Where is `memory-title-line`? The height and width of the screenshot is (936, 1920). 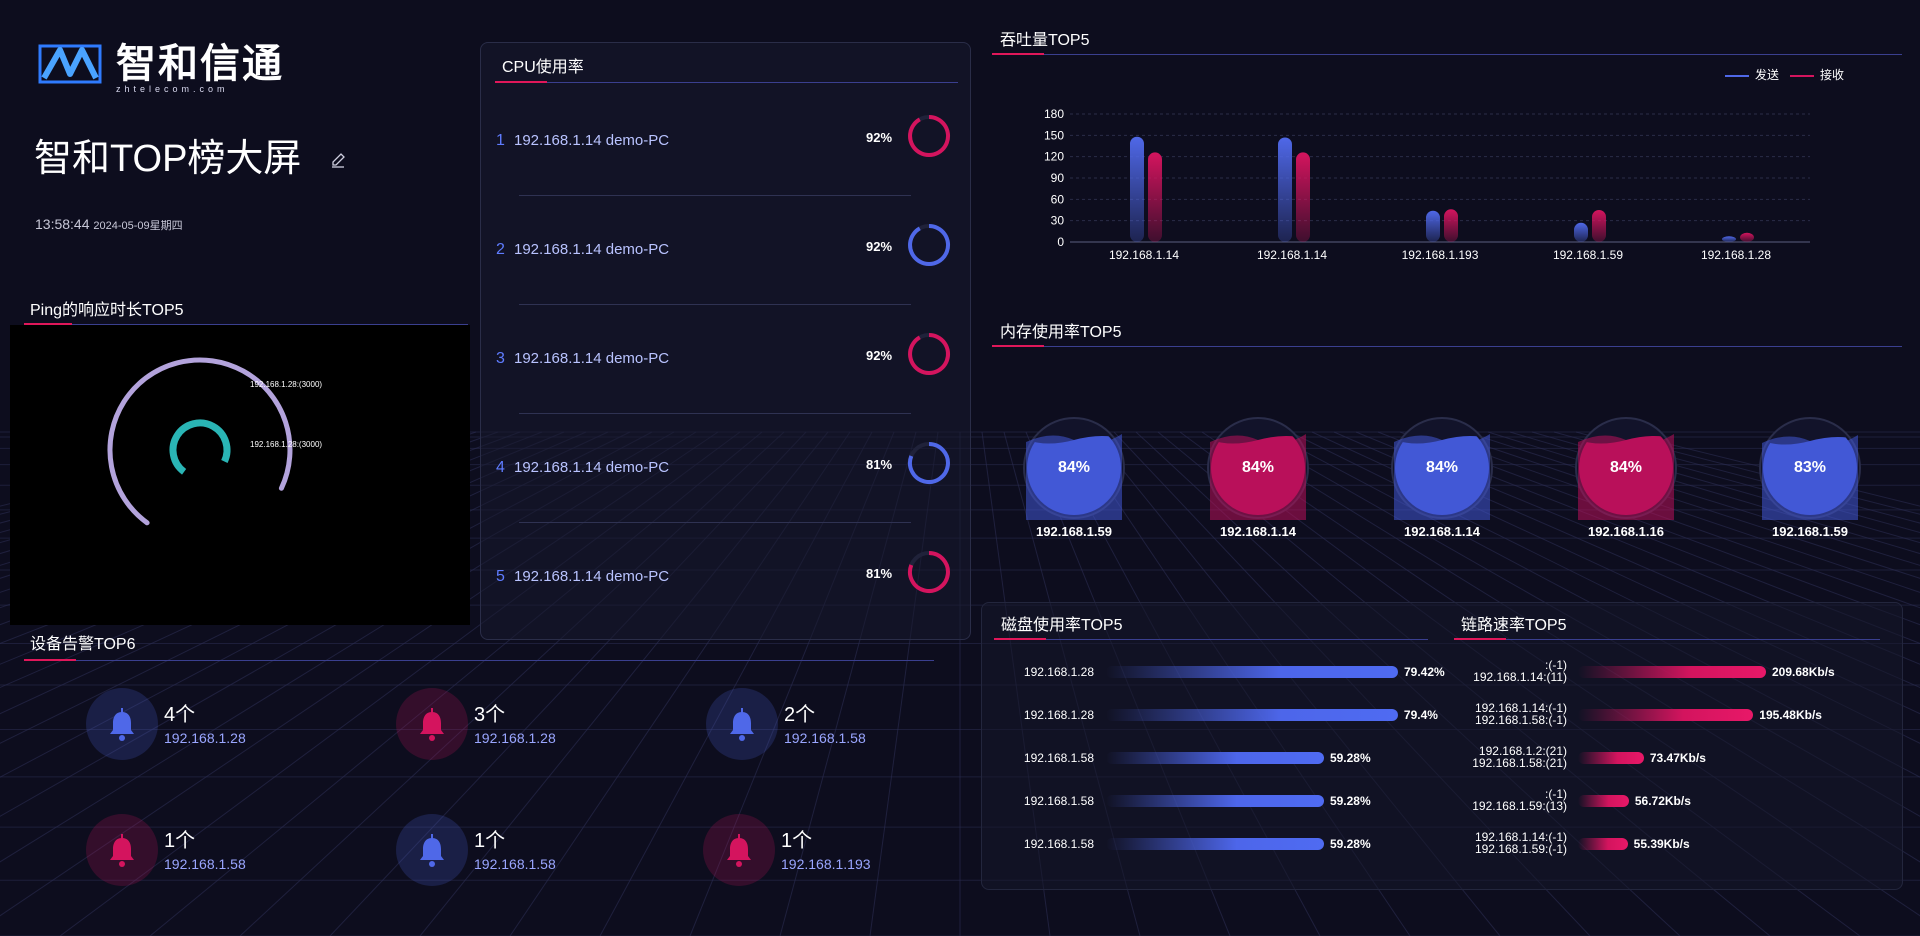 memory-title-line is located at coordinates (1447, 346).